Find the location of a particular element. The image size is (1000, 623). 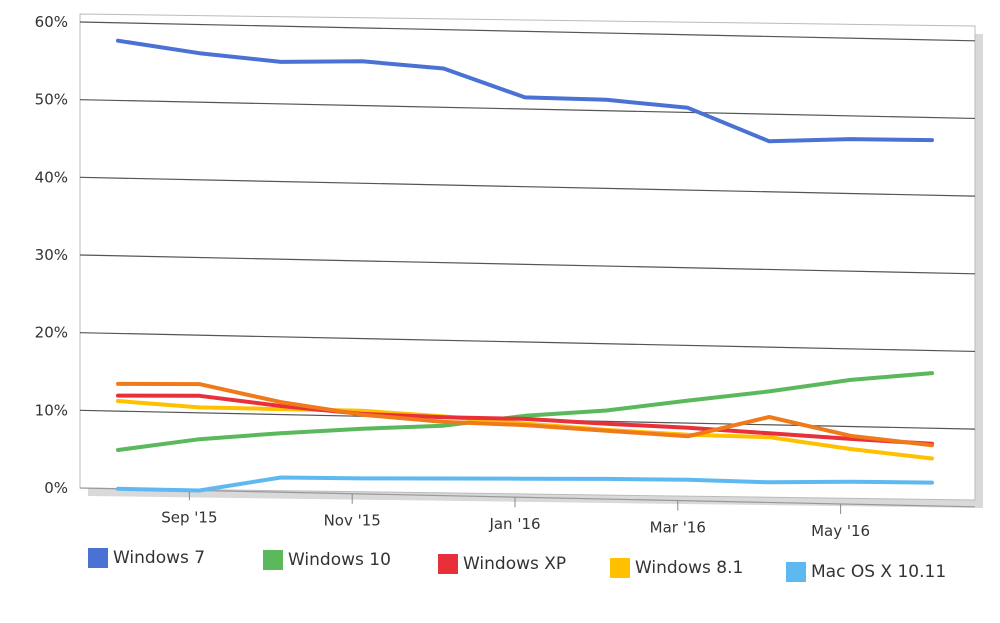

x-tick-label: Mar '16 is located at coordinates (678, 528).